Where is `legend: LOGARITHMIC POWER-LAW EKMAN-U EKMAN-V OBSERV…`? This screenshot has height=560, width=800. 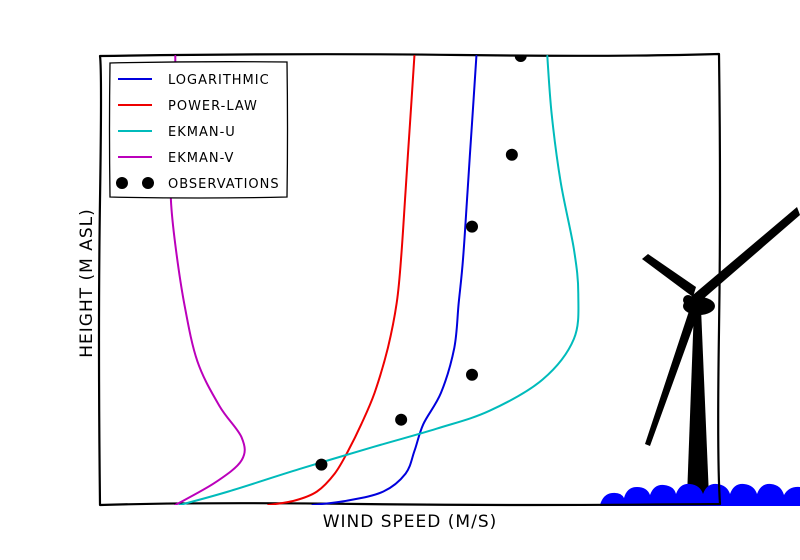 legend: LOGARITHMIC POWER-LAW EKMAN-U EKMAN-V OBSERV… is located at coordinates (198, 130).